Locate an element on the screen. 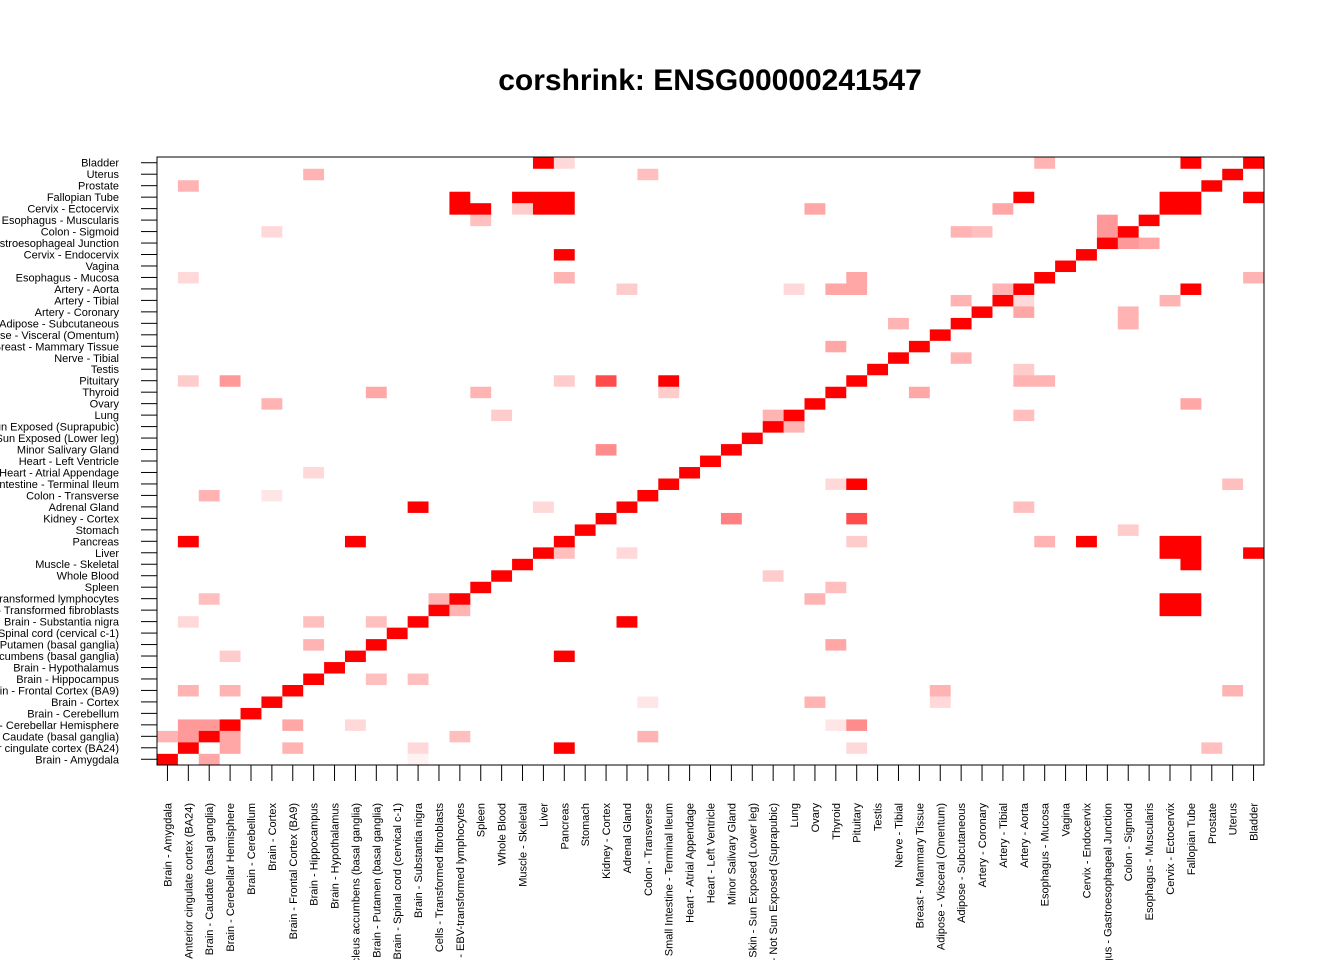 Image resolution: width=1344 pixels, height=960 pixels. y-tick-label: Thyroid is located at coordinates (100, 393).